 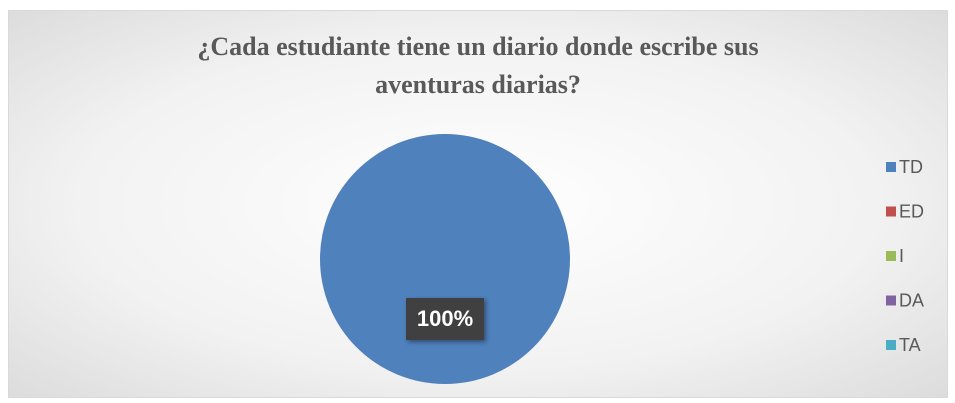 I want to click on legend-label: TD, so click(x=911, y=167).